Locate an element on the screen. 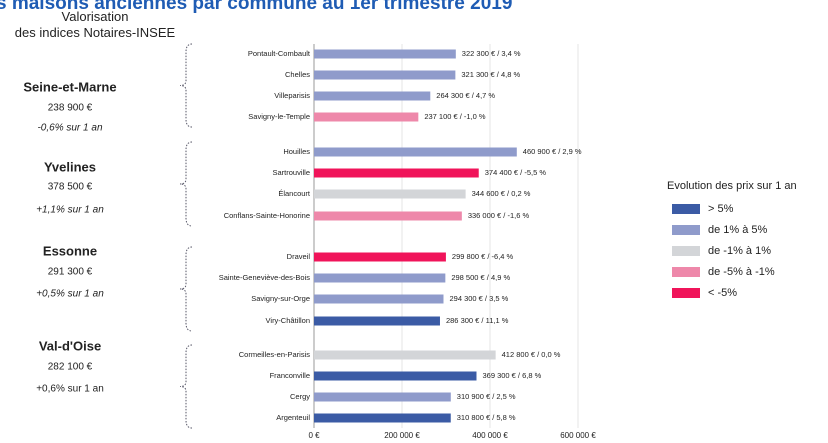  data-label: 322 300 € / 3,4 % is located at coordinates (491, 53).